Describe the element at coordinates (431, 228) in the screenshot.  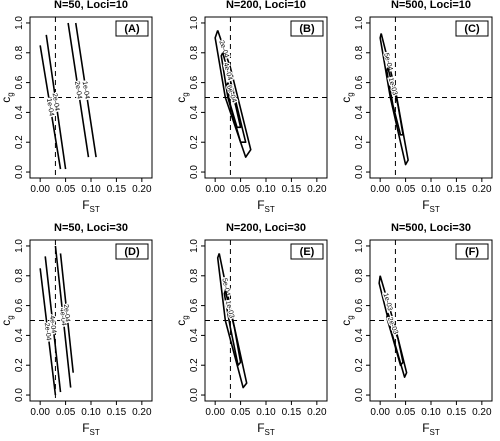
I see `panel-title: N=500, Loci=30` at that location.